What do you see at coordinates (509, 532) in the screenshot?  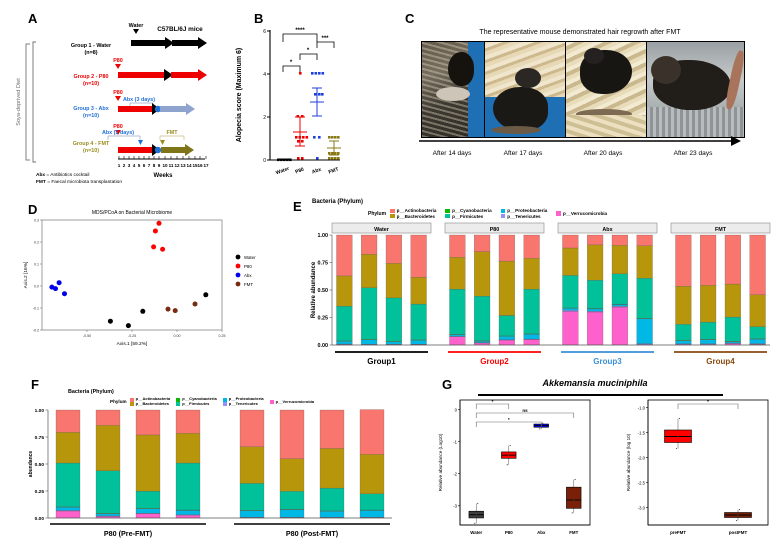 I see `x-cat-label: P80` at bounding box center [509, 532].